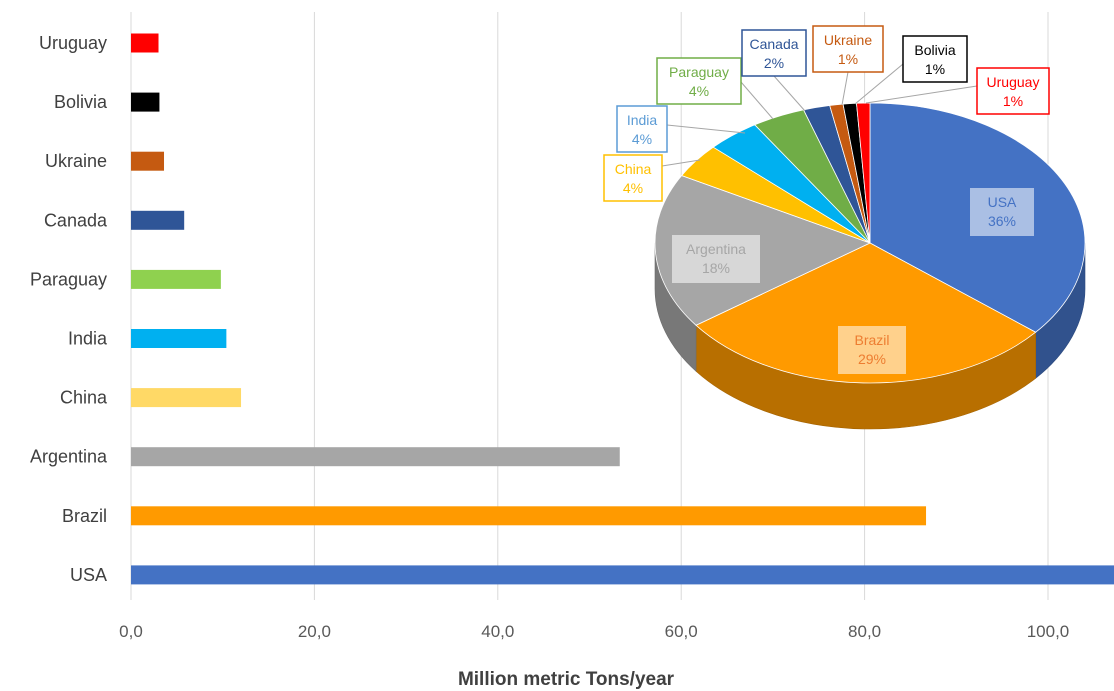 This screenshot has width=1114, height=691. What do you see at coordinates (935, 69) in the screenshot?
I see `pie-label-percent-bolivia: 1%` at bounding box center [935, 69].